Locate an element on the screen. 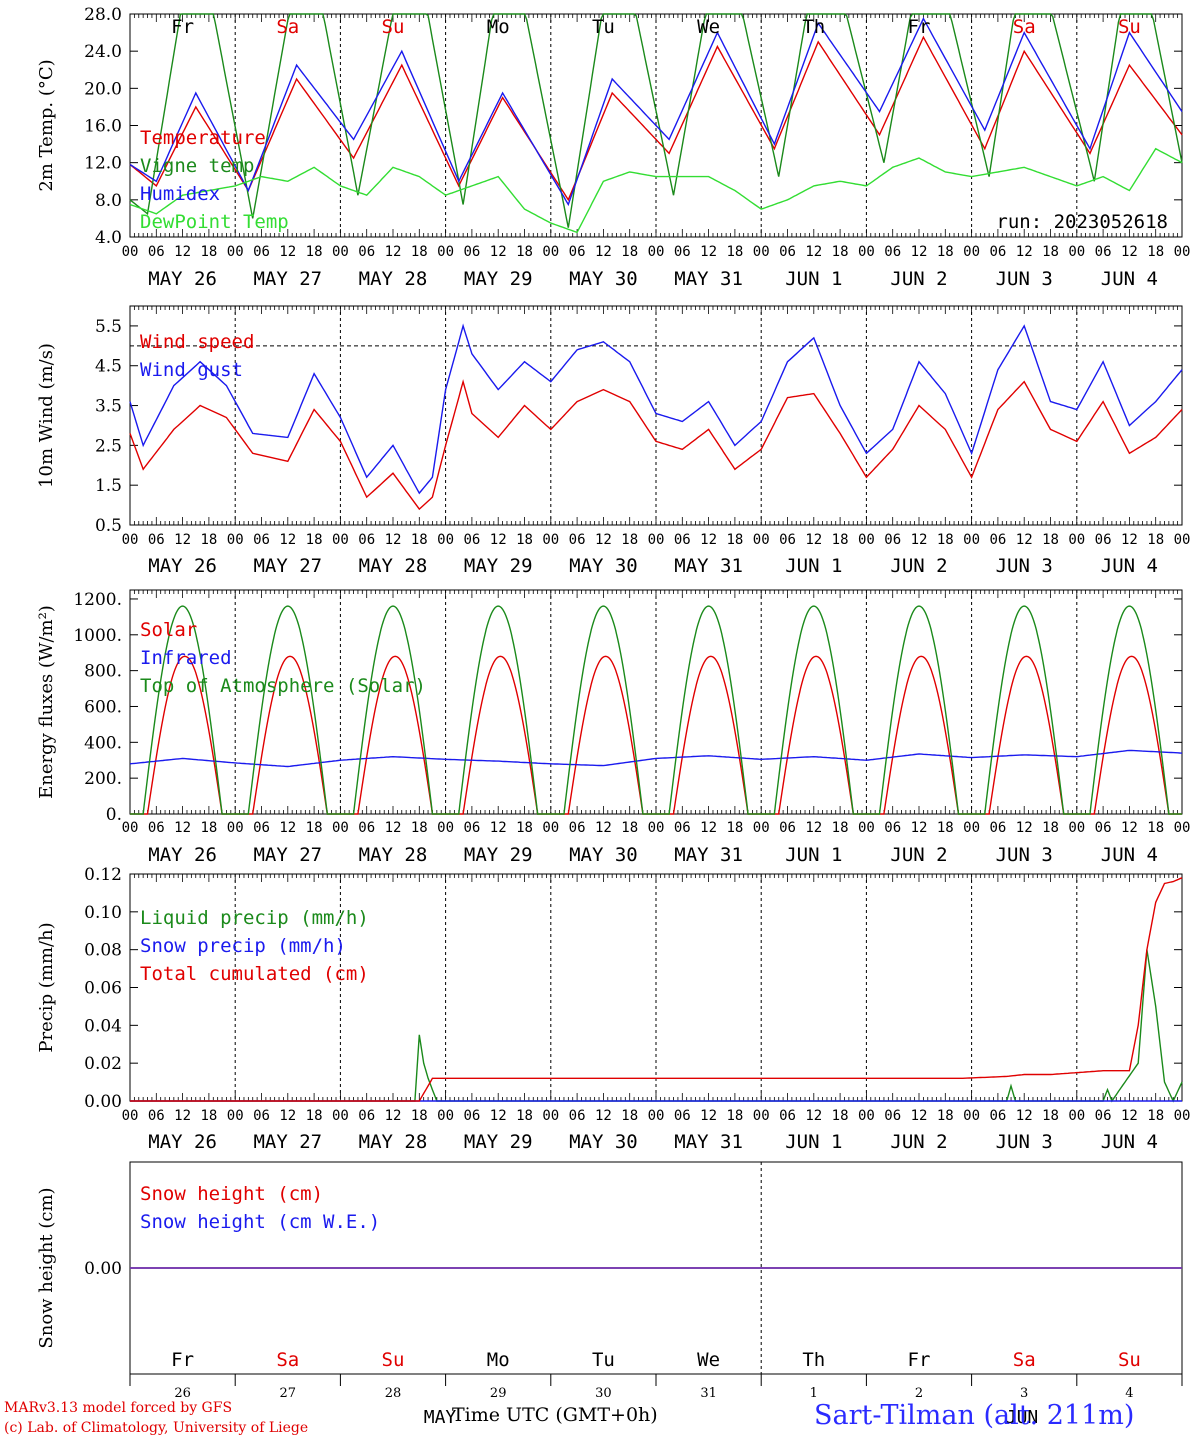  y-tick-label: 600. is located at coordinates (103, 707).